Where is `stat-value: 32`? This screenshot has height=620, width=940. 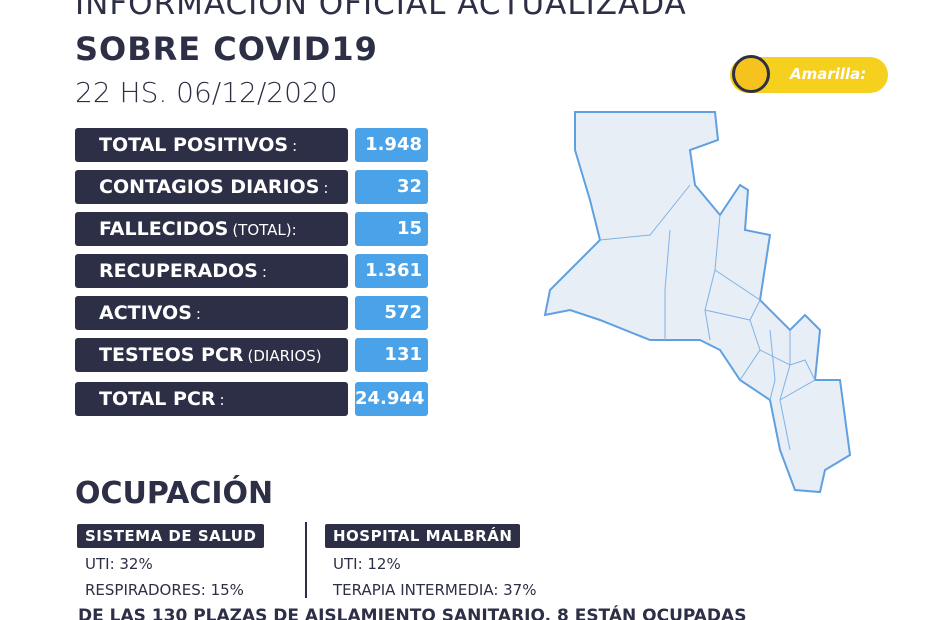 stat-value: 32 is located at coordinates (391, 187).